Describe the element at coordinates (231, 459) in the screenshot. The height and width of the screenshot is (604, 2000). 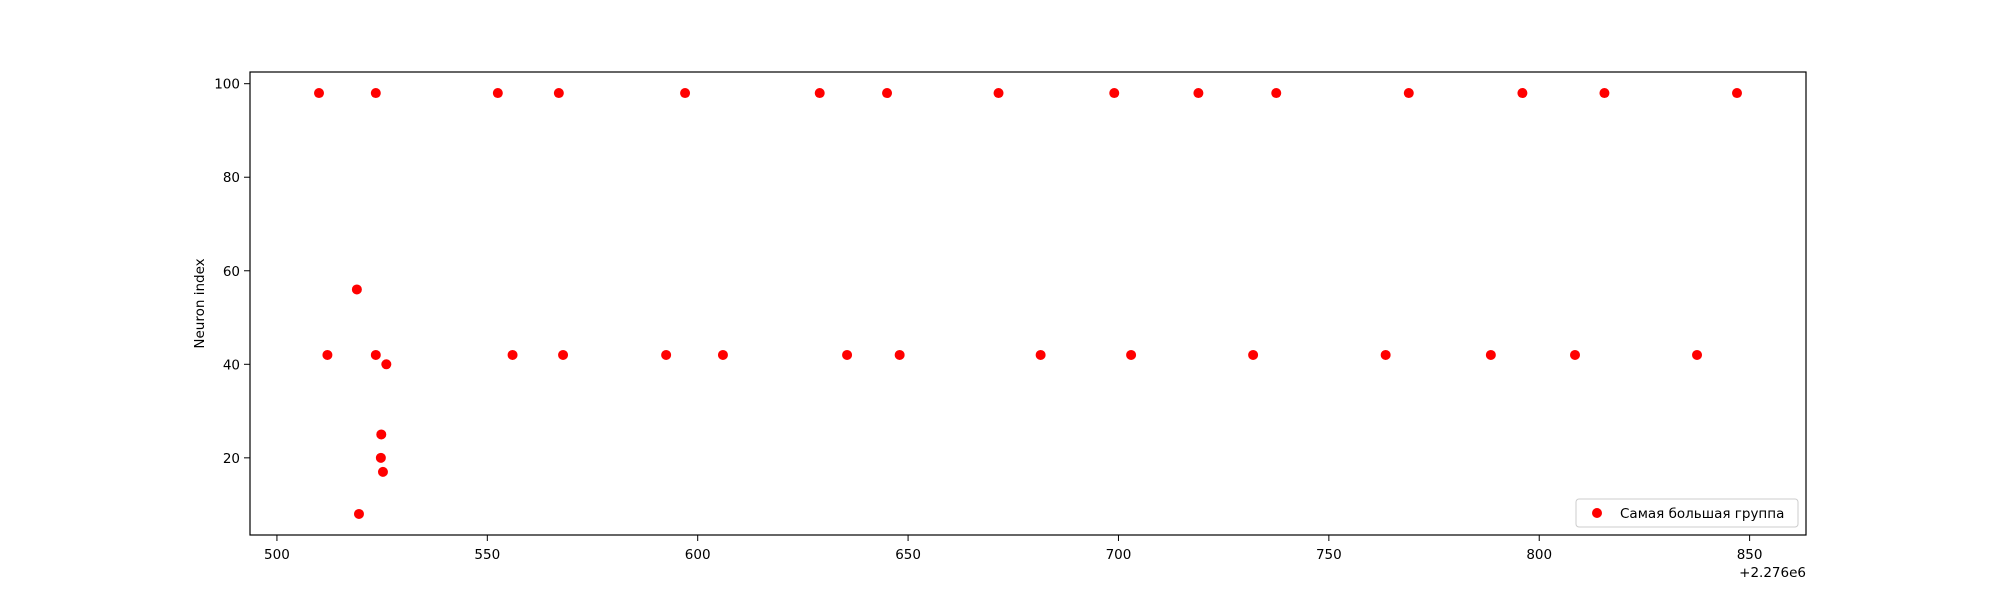
I see `y-tick-label: 20` at that location.